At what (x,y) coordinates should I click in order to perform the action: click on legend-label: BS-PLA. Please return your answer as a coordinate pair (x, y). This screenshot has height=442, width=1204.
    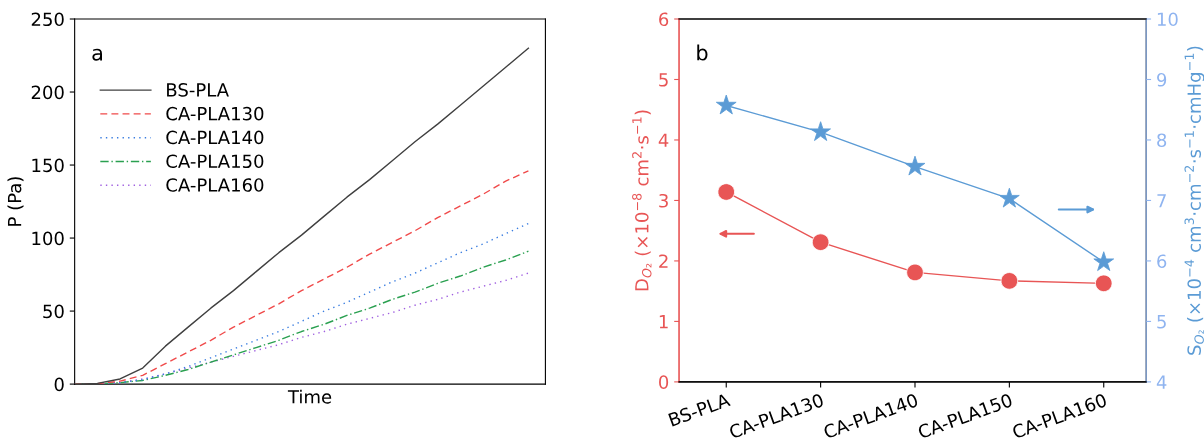
    Looking at the image, I should click on (198, 90).